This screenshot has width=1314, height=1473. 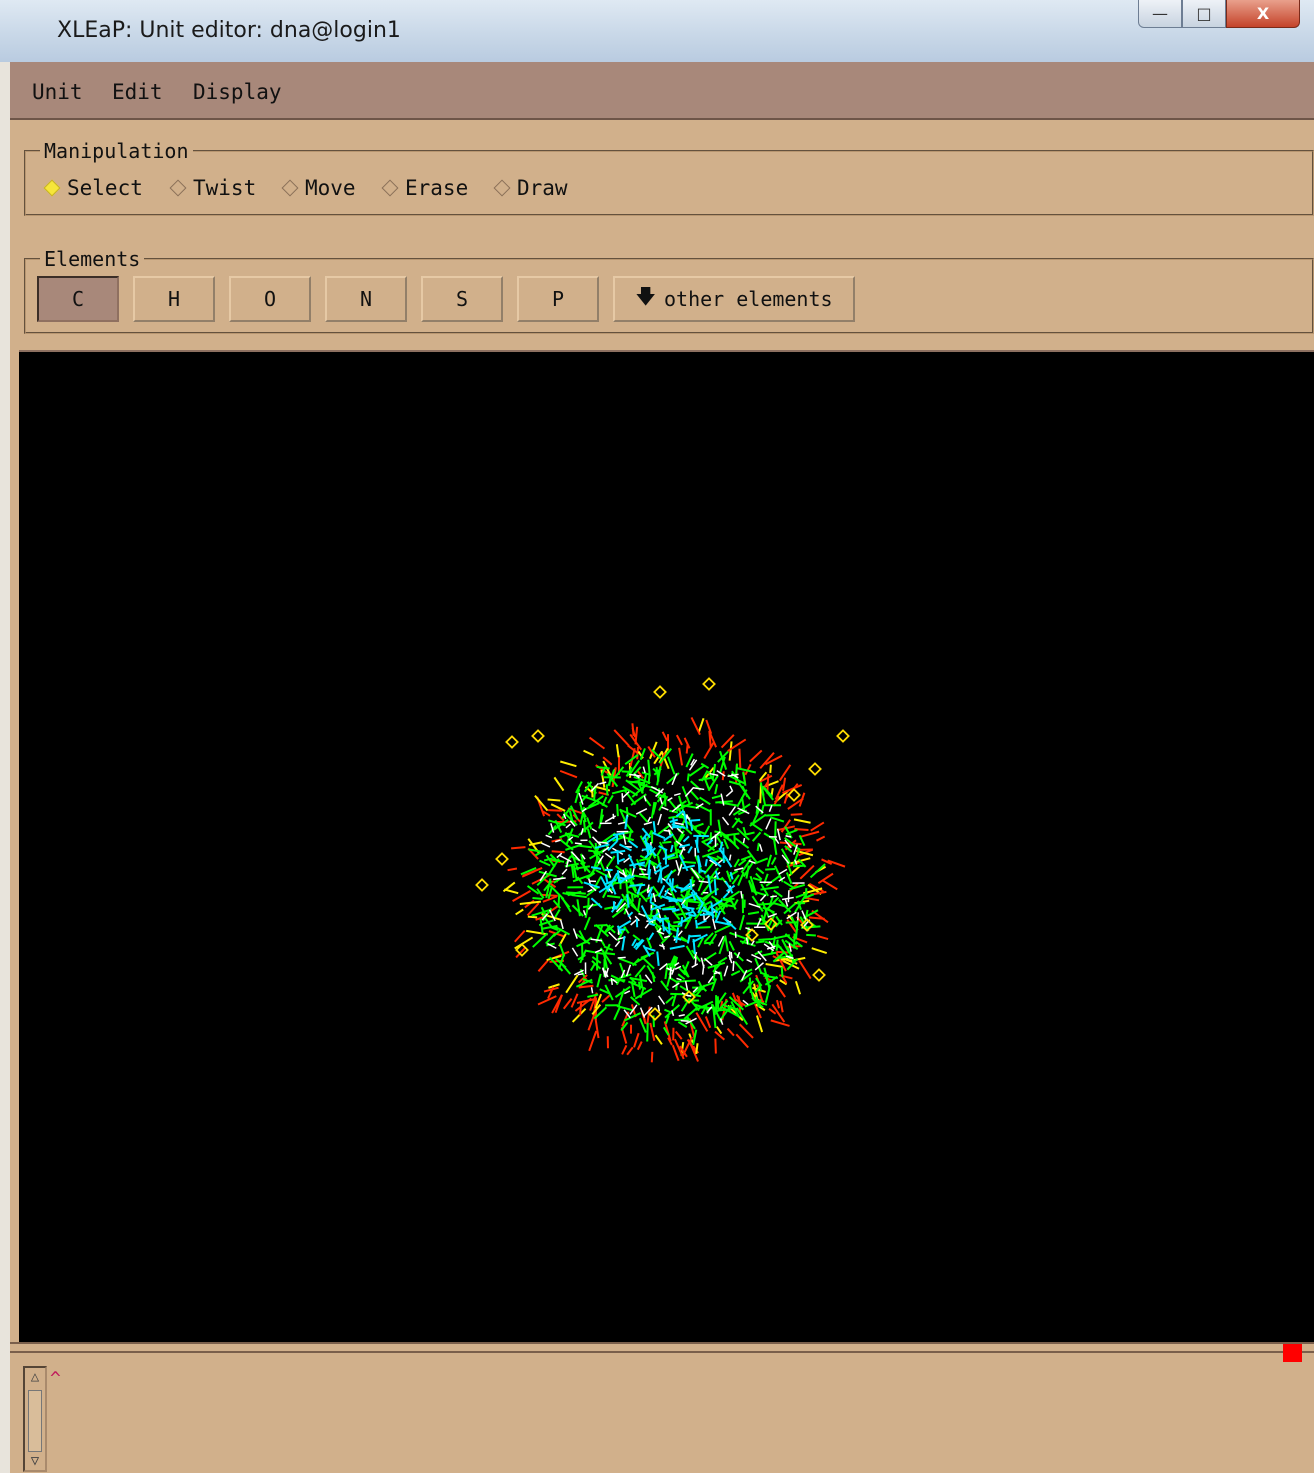 What do you see at coordinates (270, 299) in the screenshot?
I see `element-button-o: O` at bounding box center [270, 299].